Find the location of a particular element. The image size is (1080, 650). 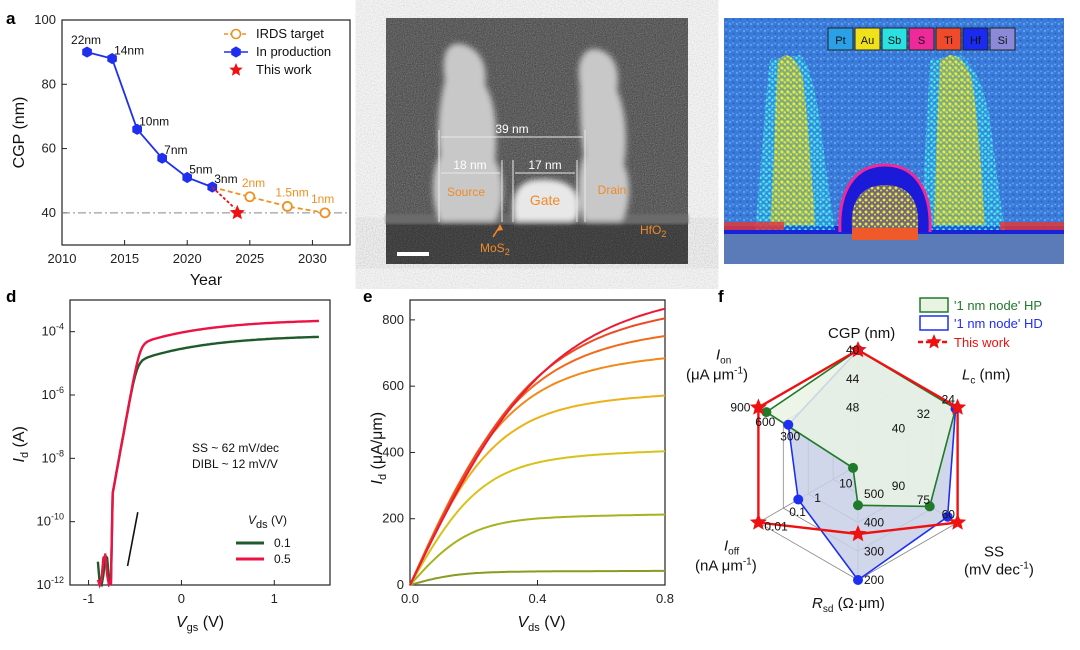

y-tick-label: 10⁻⁸ is located at coordinates (53, 456).